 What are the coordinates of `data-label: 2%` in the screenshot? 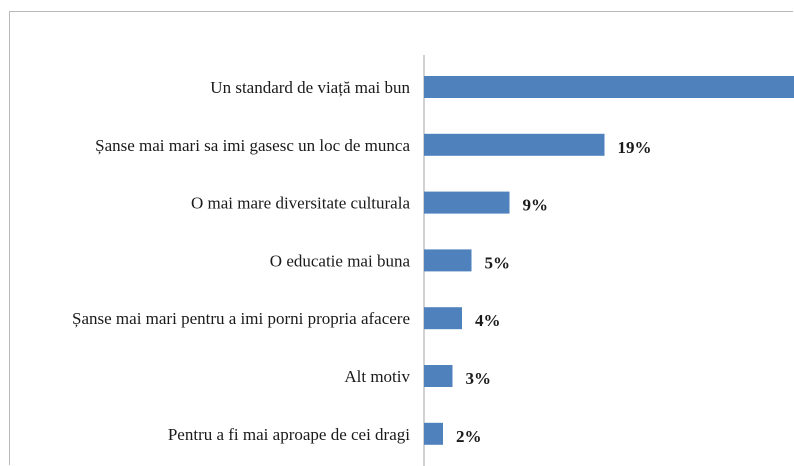 It's located at (469, 436).